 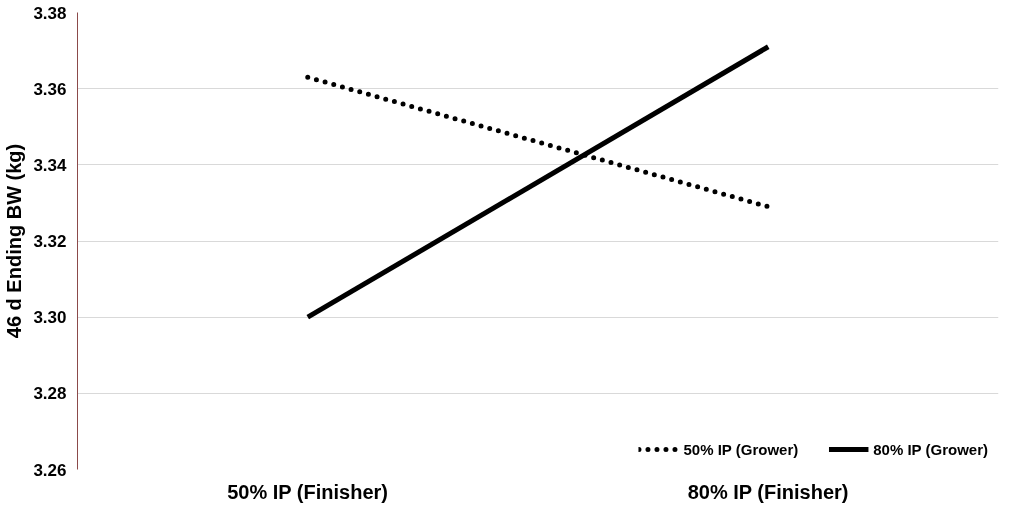 What do you see at coordinates (741, 449) in the screenshot?
I see `legend-label: 50% IP (Grower)` at bounding box center [741, 449].